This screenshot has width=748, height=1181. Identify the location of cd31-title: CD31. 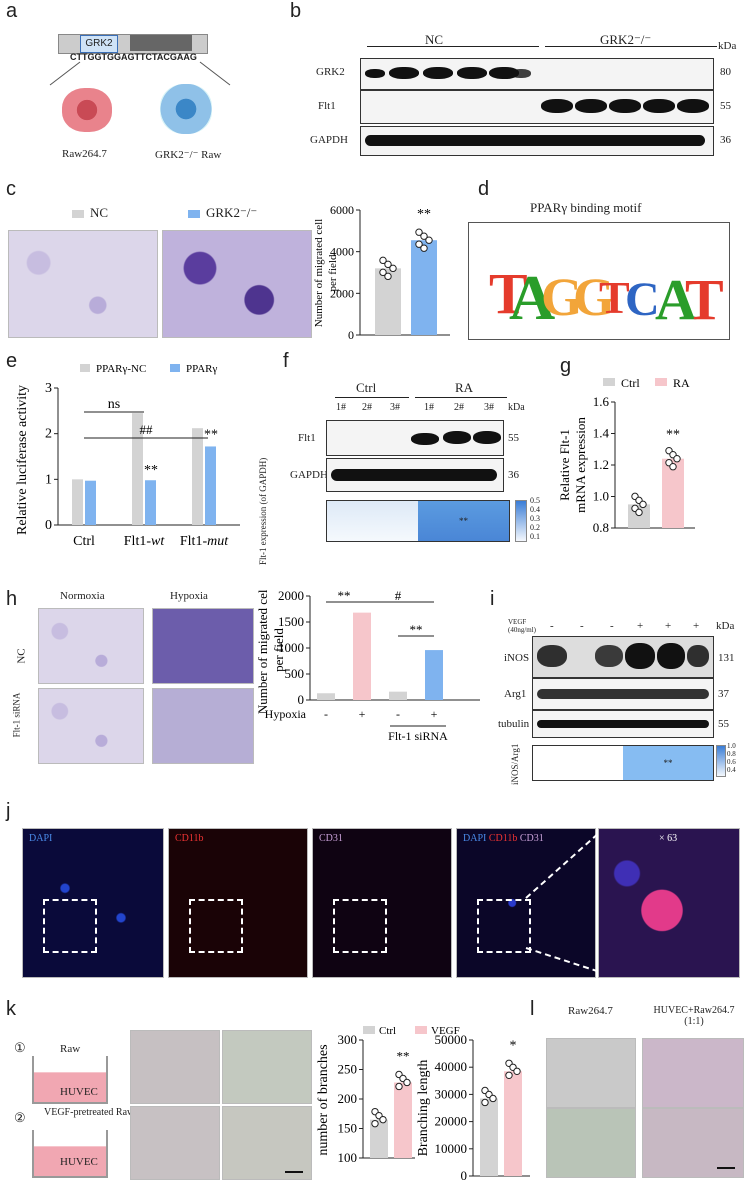
(331, 838).